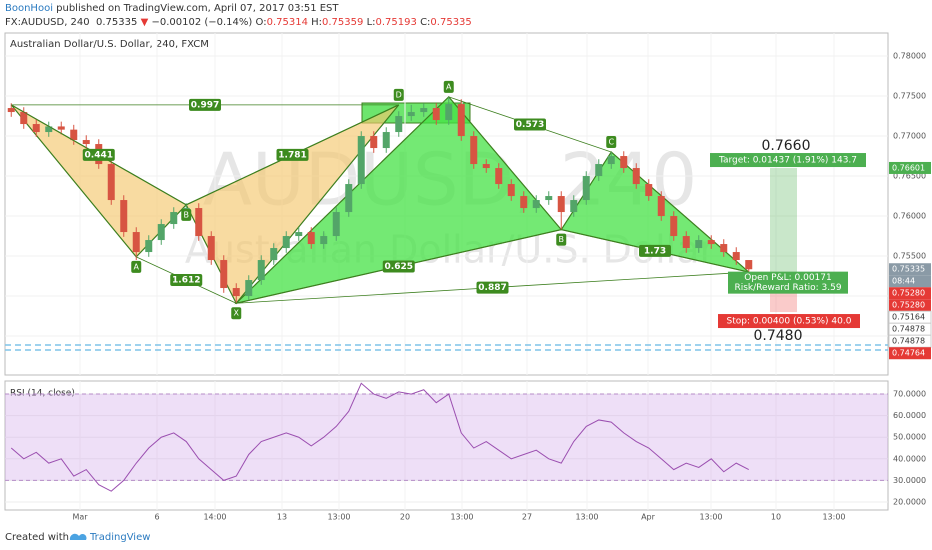  I want to click on footer-brand: TradingView, so click(119, 537).